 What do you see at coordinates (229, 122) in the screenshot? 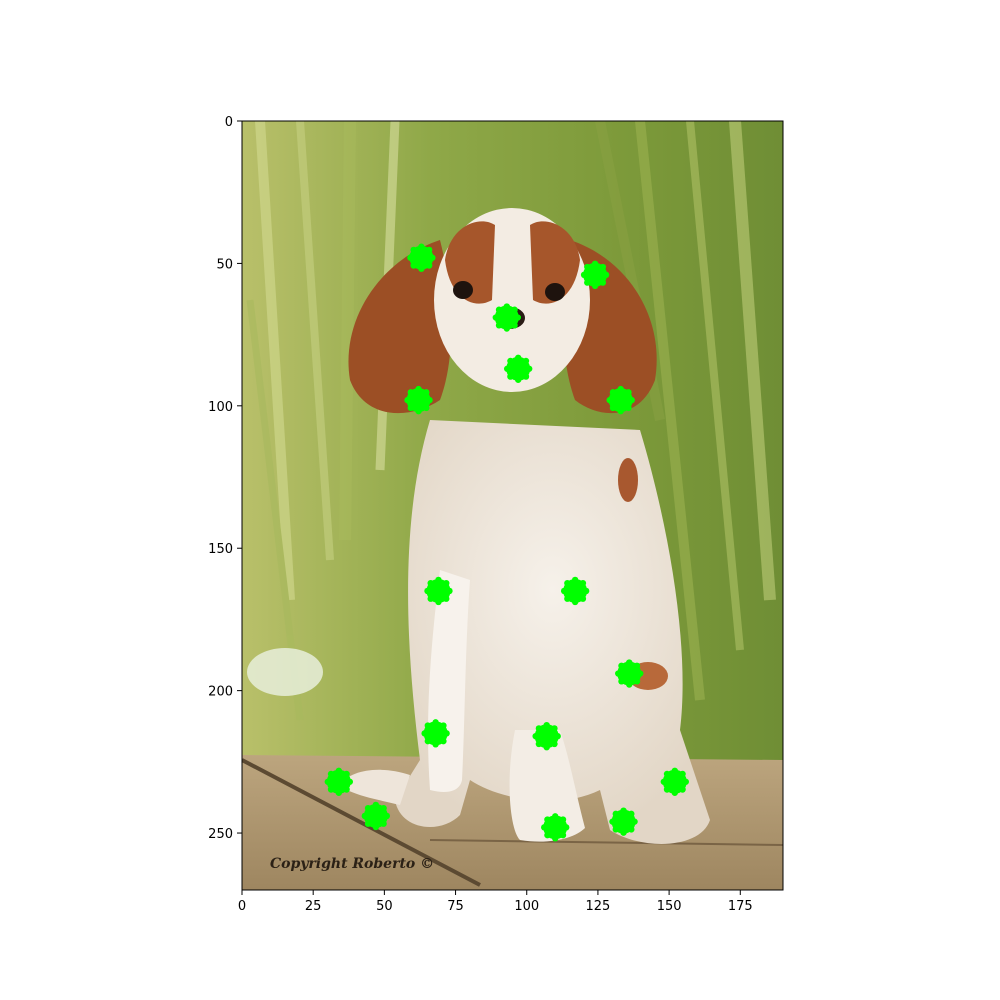
I see `y-tick-label: 0` at bounding box center [229, 122].